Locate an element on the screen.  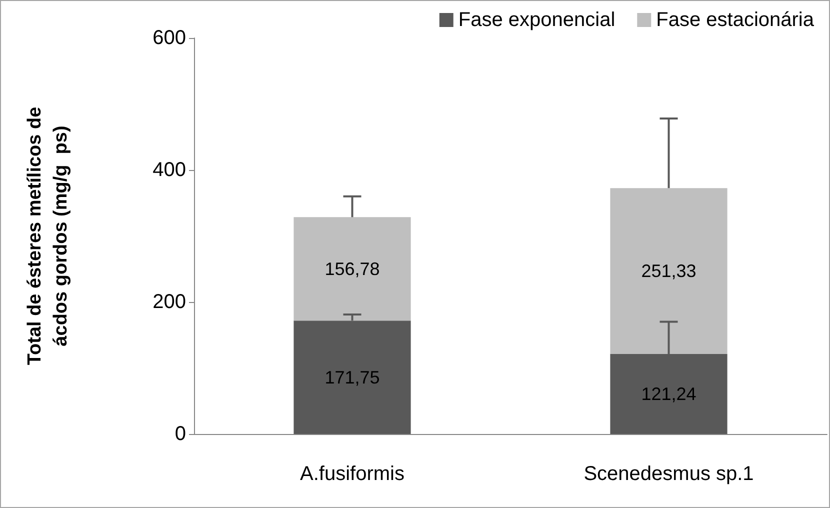
data-label: 251,33 is located at coordinates (668, 271).